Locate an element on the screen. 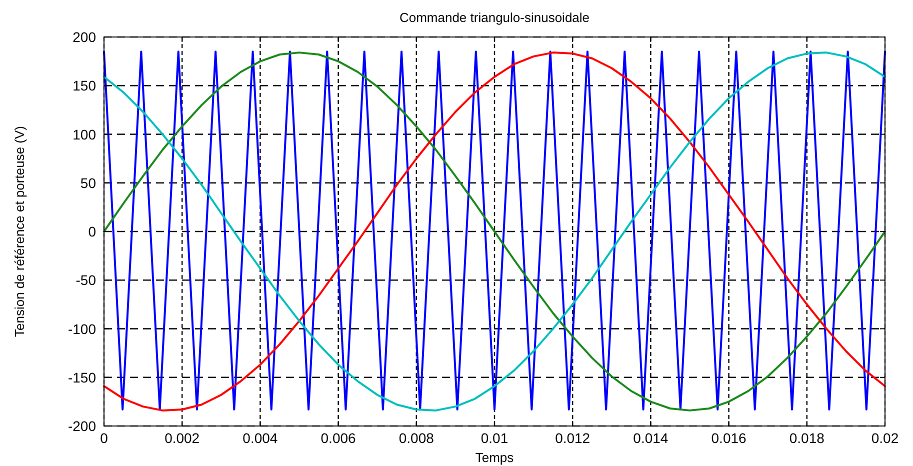 Image resolution: width=913 pixels, height=466 pixels. y-tick-label: 50 is located at coordinates (88, 182).